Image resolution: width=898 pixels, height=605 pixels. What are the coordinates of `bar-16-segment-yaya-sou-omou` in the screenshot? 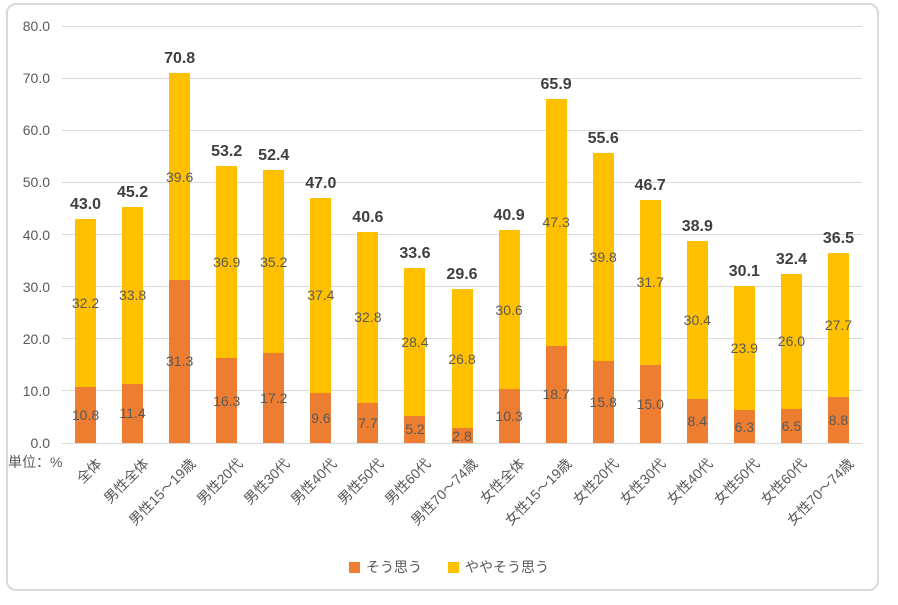 It's located at (838, 325).